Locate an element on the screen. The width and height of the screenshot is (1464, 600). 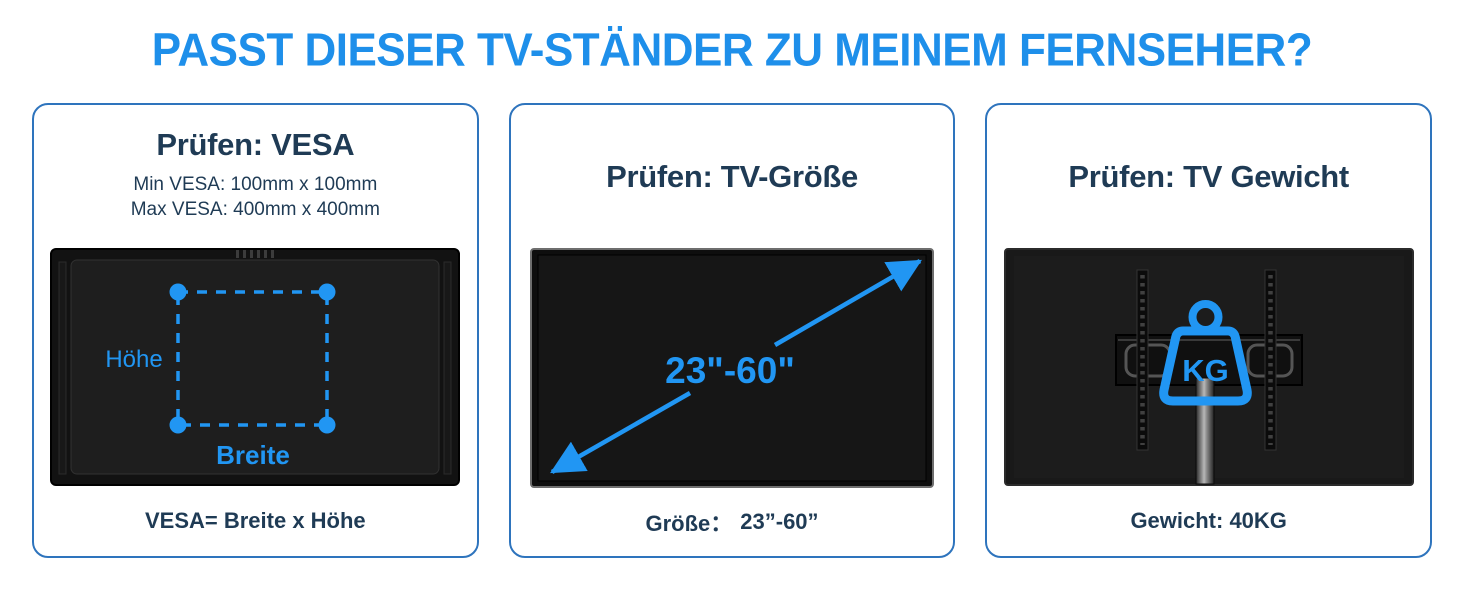
tv-size-diagram: 23"-60" is located at coordinates (732, 368).